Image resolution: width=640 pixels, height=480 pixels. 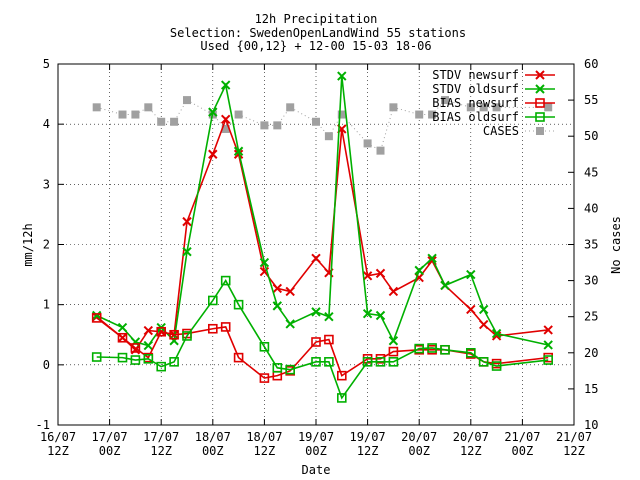 I want to click on y2-tick-label: 25, so click(x=591, y=317).